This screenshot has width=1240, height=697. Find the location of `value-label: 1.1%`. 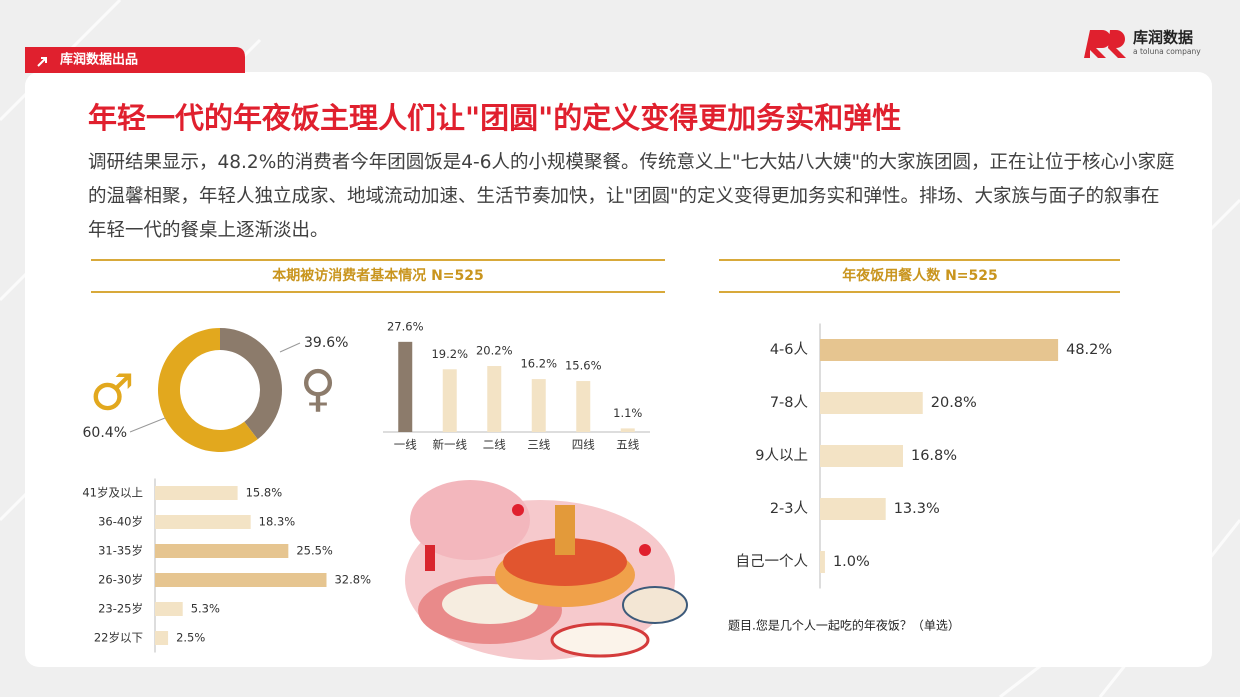

value-label: 1.1% is located at coordinates (627, 413).